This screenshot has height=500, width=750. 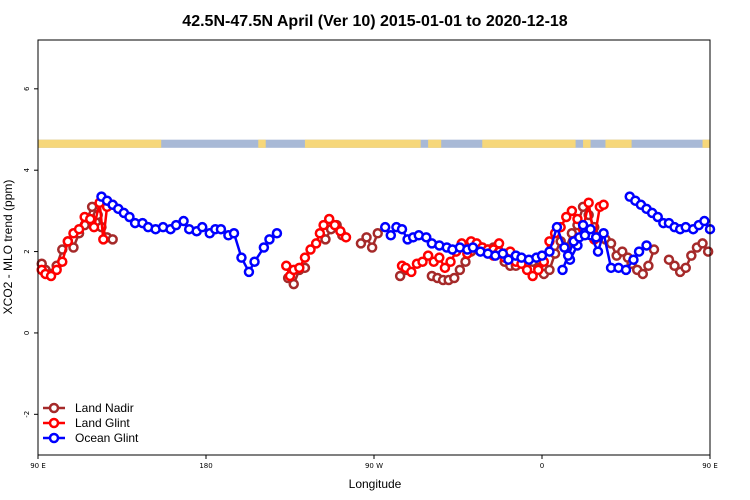 I want to click on y-tick-label: -2, so click(x=27, y=414).